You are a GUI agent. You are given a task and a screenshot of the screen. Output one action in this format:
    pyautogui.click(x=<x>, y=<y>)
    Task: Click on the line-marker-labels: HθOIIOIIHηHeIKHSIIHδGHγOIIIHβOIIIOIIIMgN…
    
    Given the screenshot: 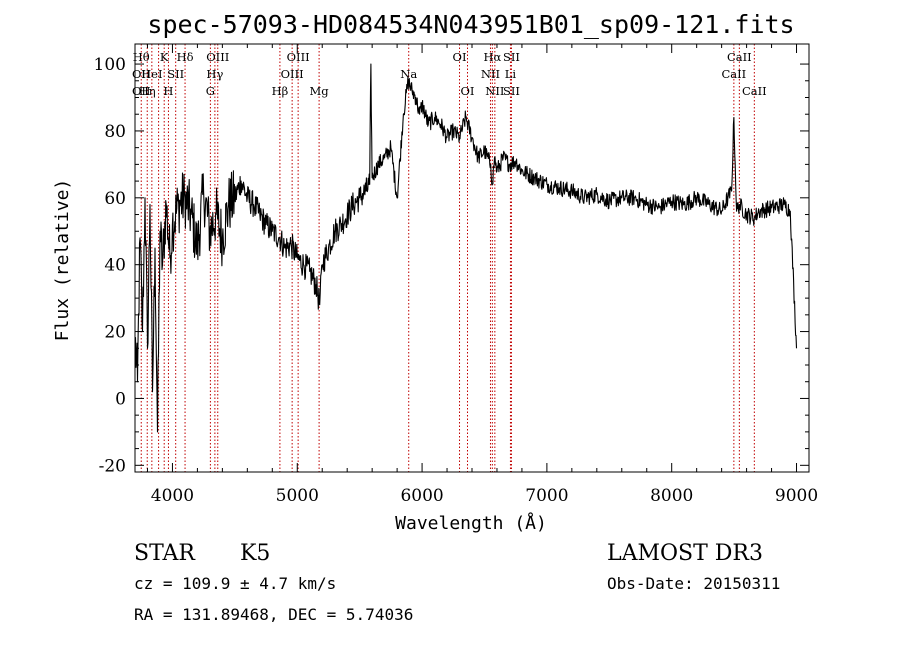 What is the action you would take?
    pyautogui.click(x=449, y=74)
    